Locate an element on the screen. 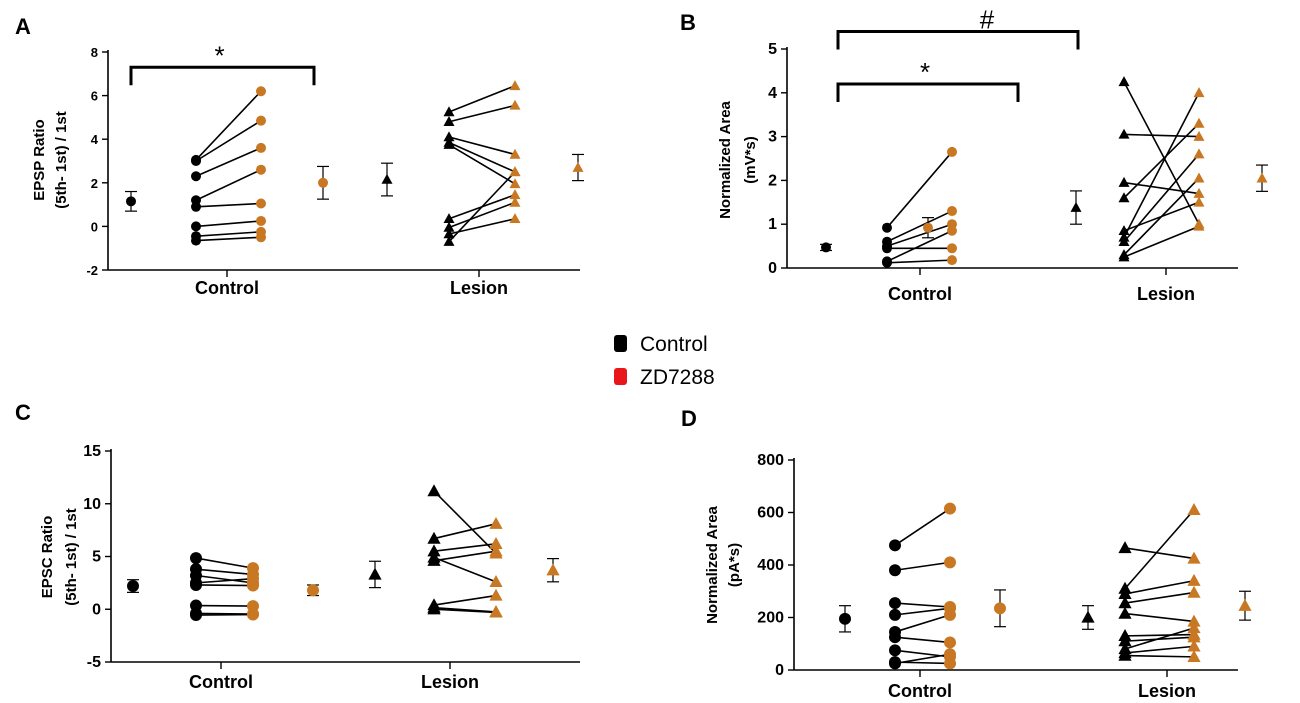 This screenshot has height=703, width=1300. panel-a-ylabel-line-1: EPSP Ratio is located at coordinates (39, 159).